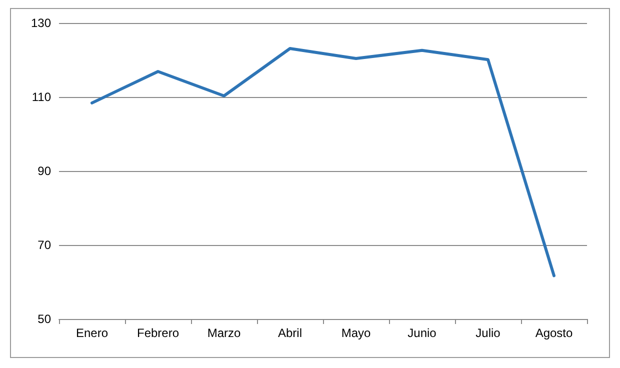 The image size is (620, 368). What do you see at coordinates (422, 333) in the screenshot?
I see `x-tick-label: Junio` at bounding box center [422, 333].